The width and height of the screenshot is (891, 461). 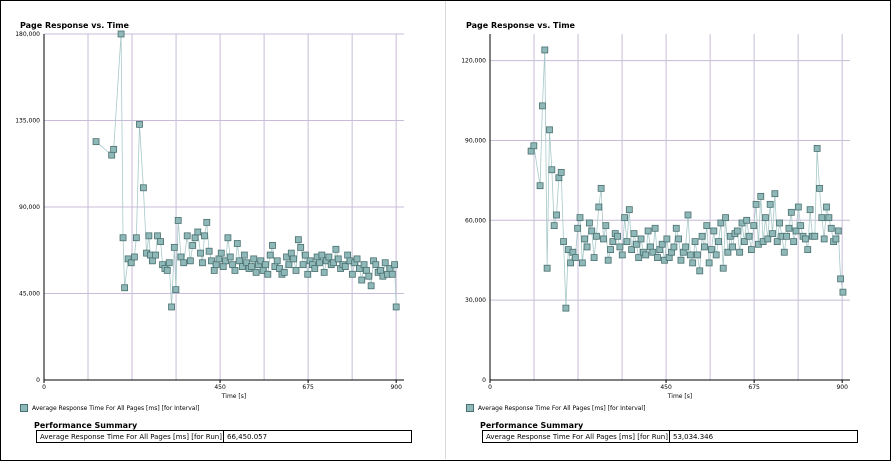 I want to click on y-tick-label: 90,000, so click(x=29, y=207).